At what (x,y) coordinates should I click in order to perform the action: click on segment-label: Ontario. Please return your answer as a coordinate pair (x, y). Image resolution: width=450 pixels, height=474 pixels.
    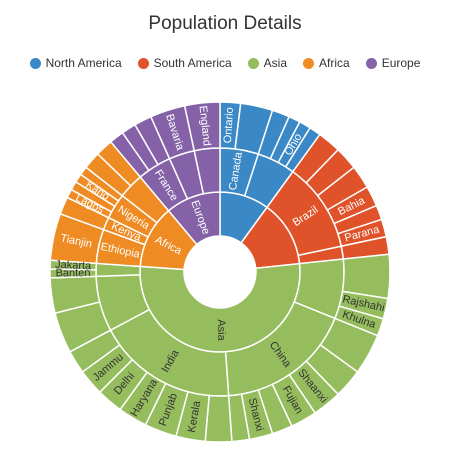
    Looking at the image, I should click on (229, 125).